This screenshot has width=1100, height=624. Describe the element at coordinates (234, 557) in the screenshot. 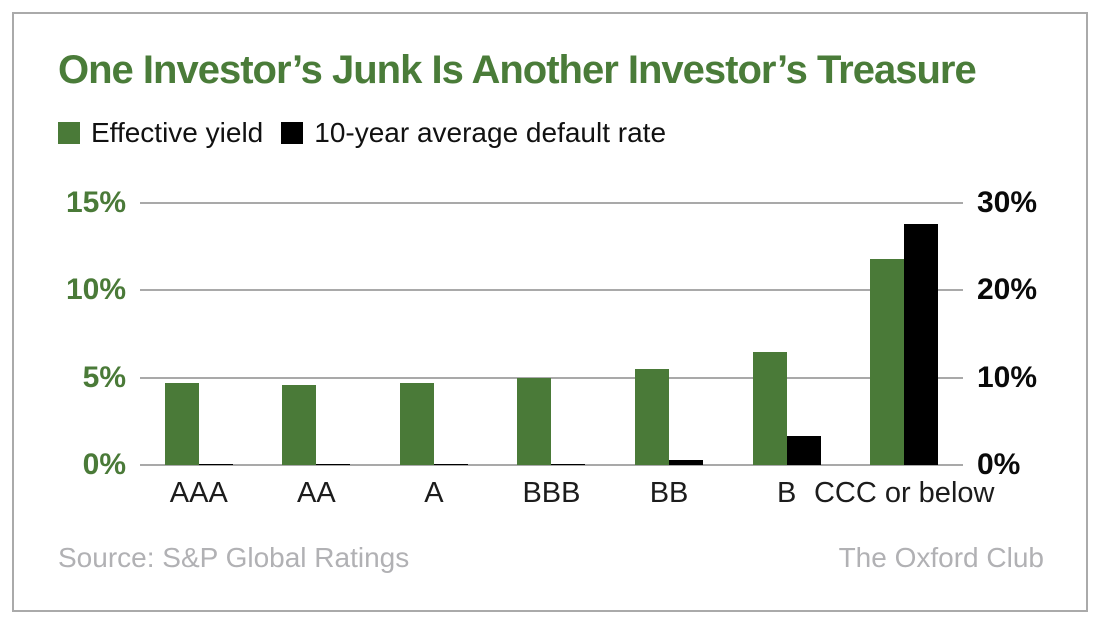

I see `source-note: Source: S&P Global Ratings` at that location.